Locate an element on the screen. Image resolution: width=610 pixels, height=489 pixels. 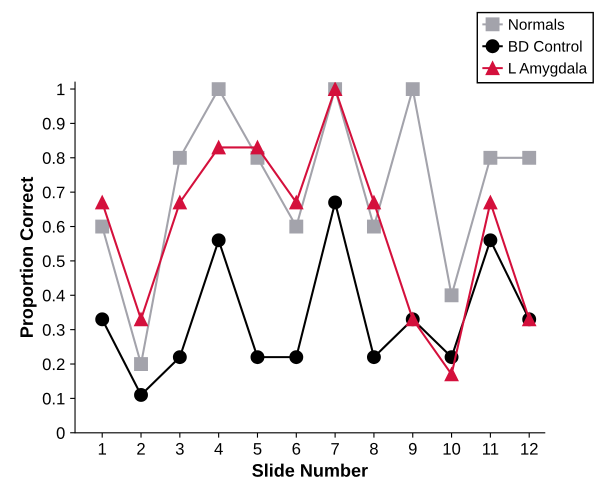
y-tick-label: 0.4 is located at coordinates (53, 296).